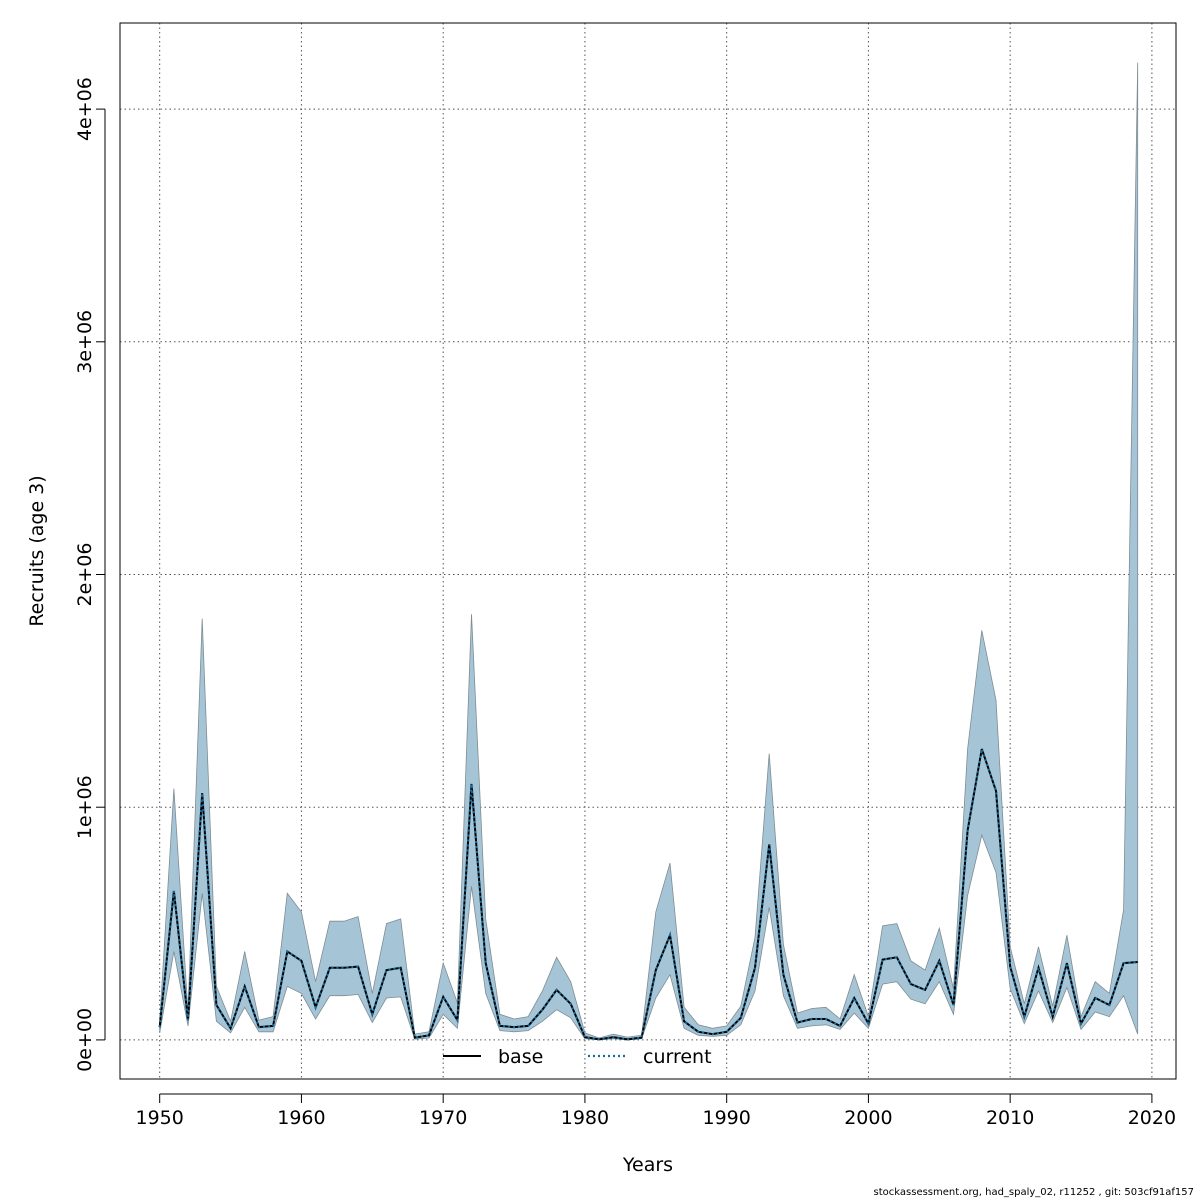 This screenshot has height=1200, width=1200. What do you see at coordinates (85, 807) in the screenshot?
I see `y-tick-label: 1e+06` at bounding box center [85, 807].